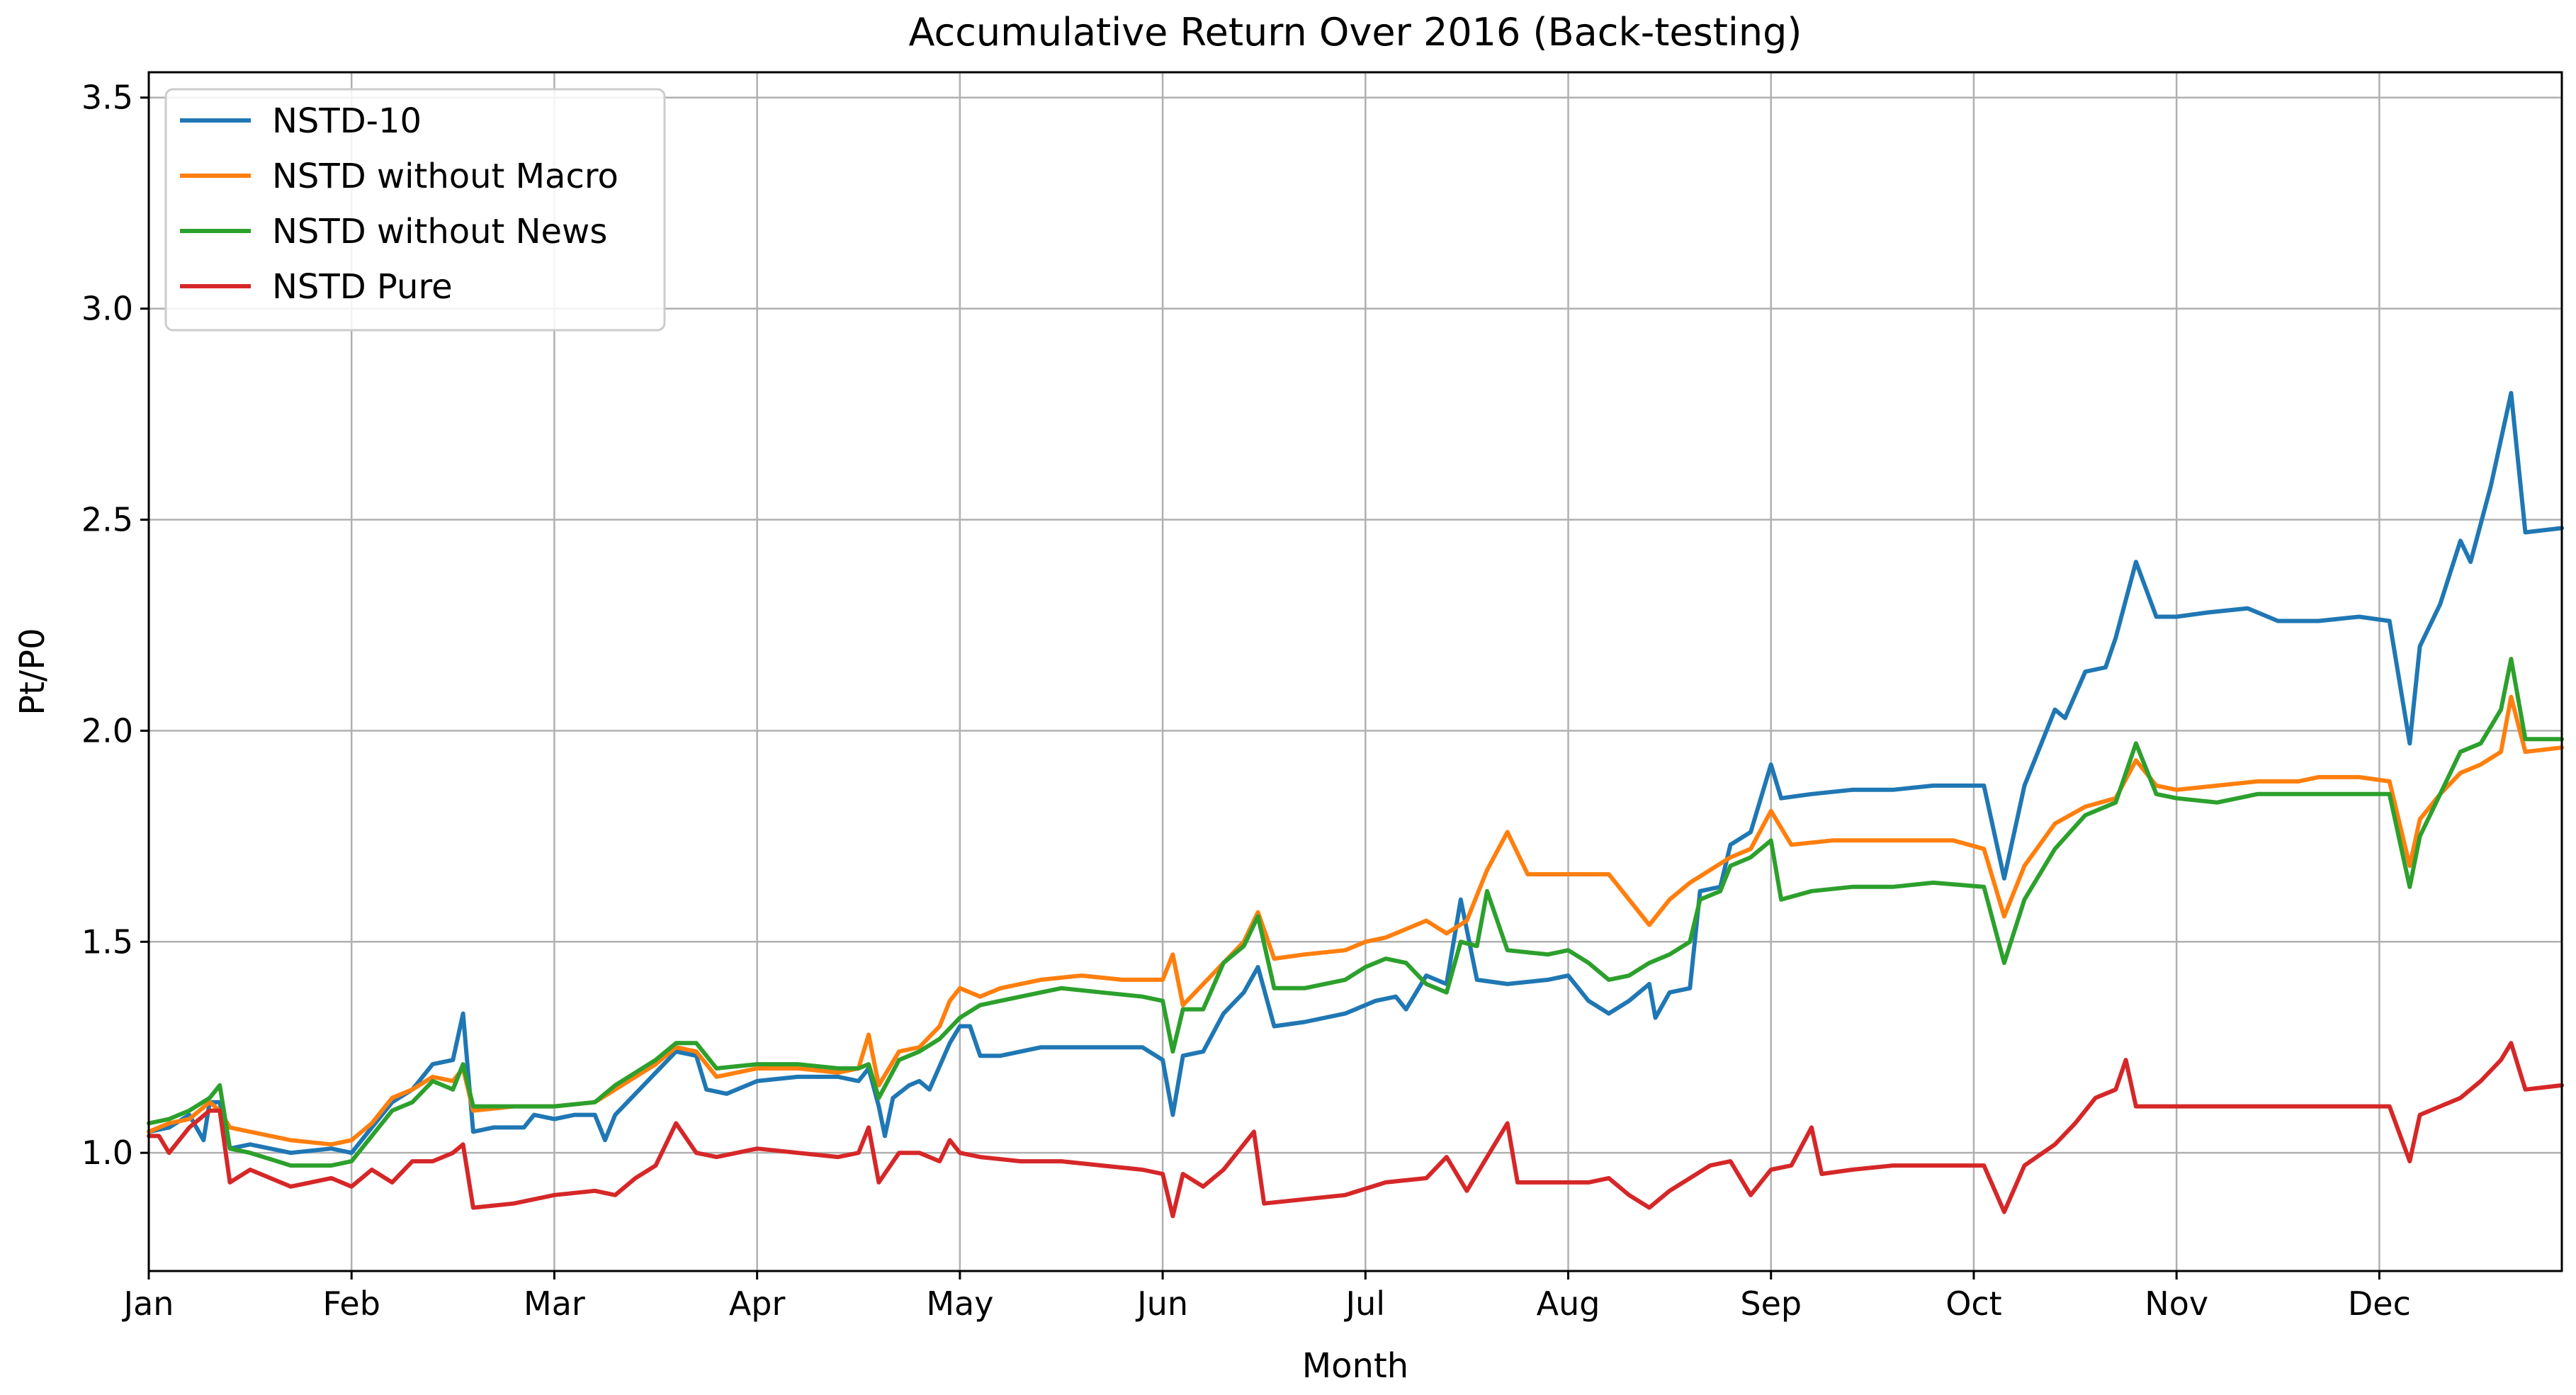  I want to click on legend-label: NSTD Pure, so click(362, 287).